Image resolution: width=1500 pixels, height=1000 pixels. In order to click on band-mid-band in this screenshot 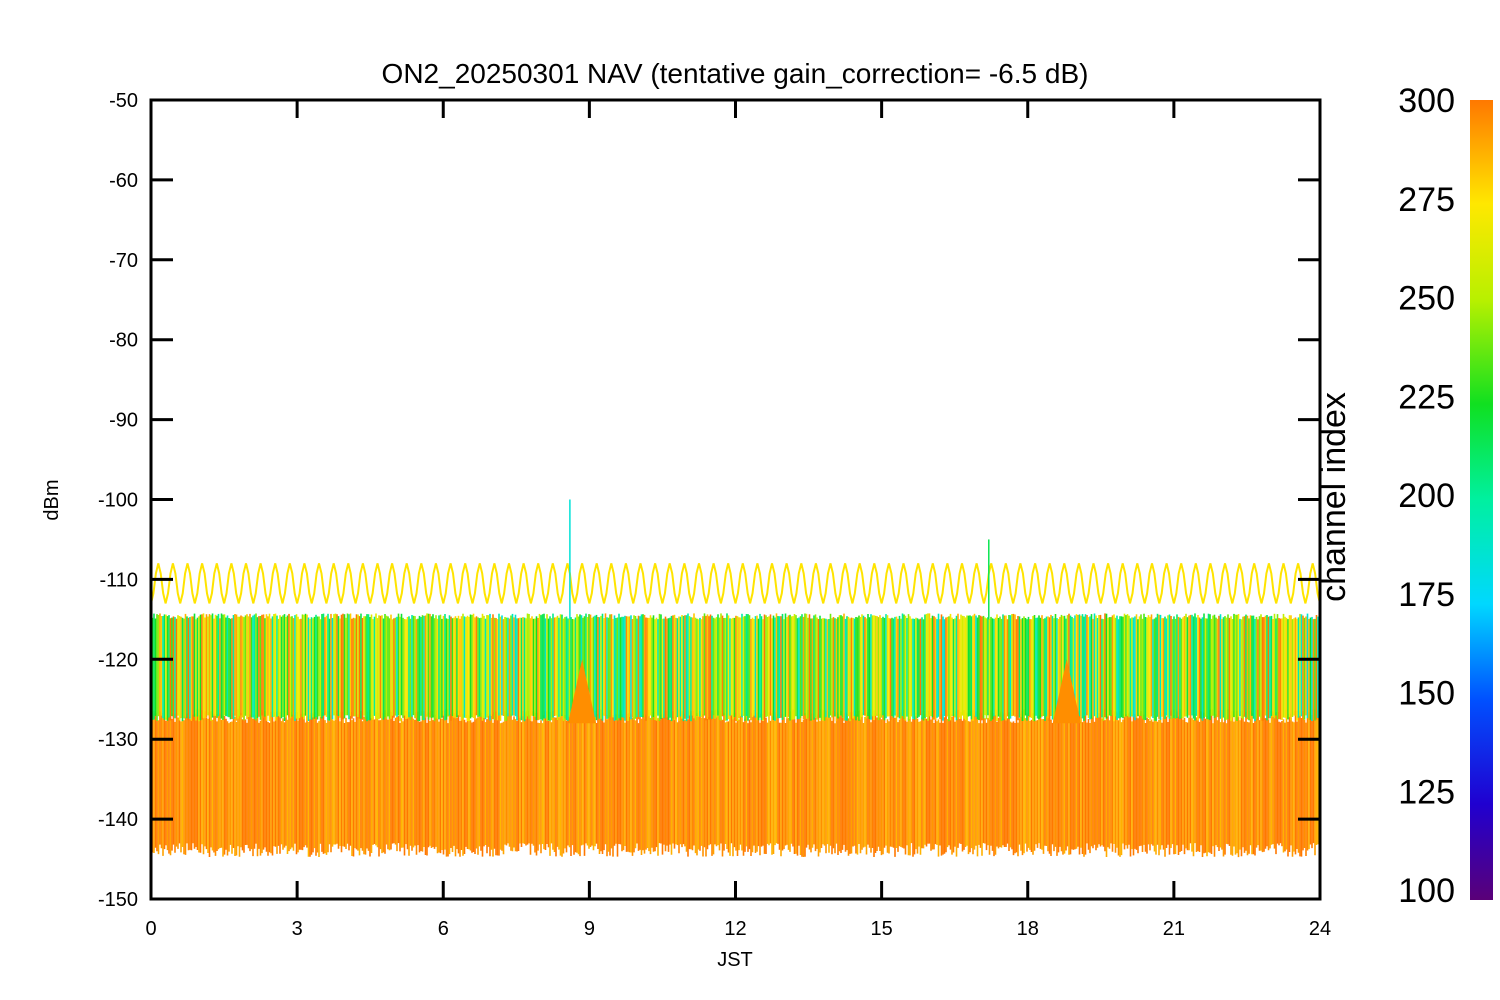, I will do `click(735, 667)`.